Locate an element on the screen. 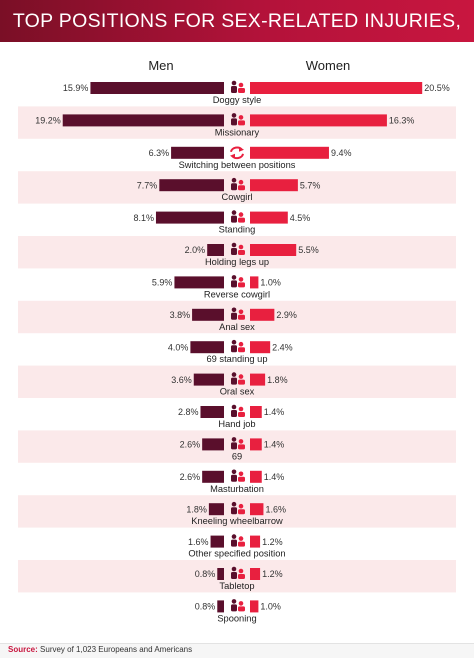 The image size is (474, 658). cowgirl-icon is located at coordinates (238, 184).